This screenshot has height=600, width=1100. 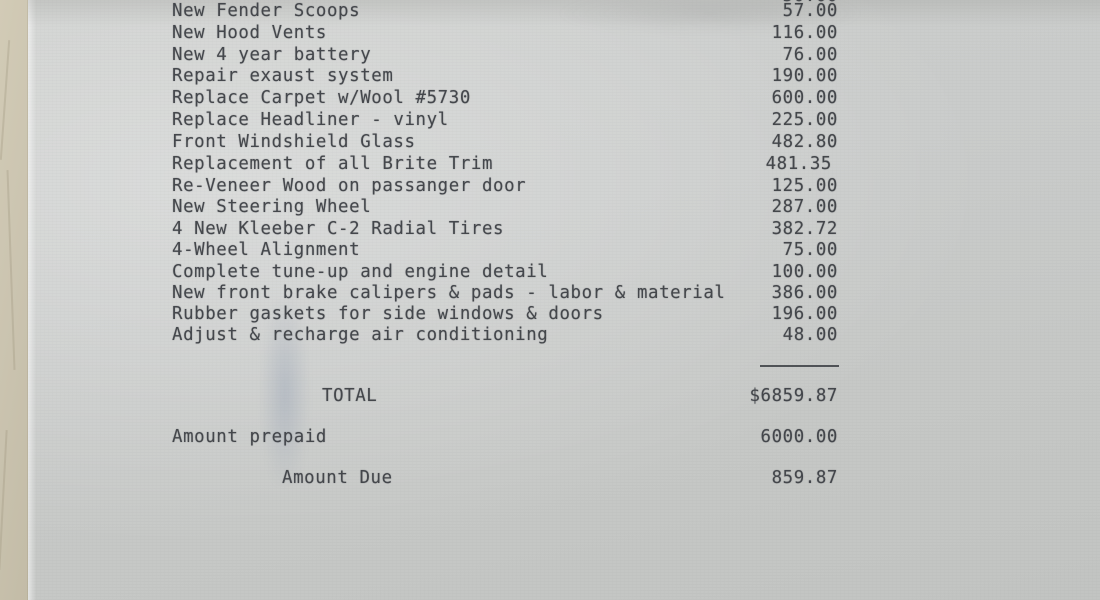 I want to click on total-rule-line, so click(x=799, y=366).